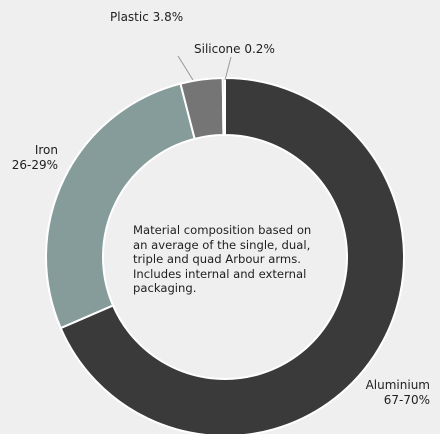 This screenshot has width=440, height=434. Describe the element at coordinates (223, 106) in the screenshot. I see `slice-silicone` at that location.